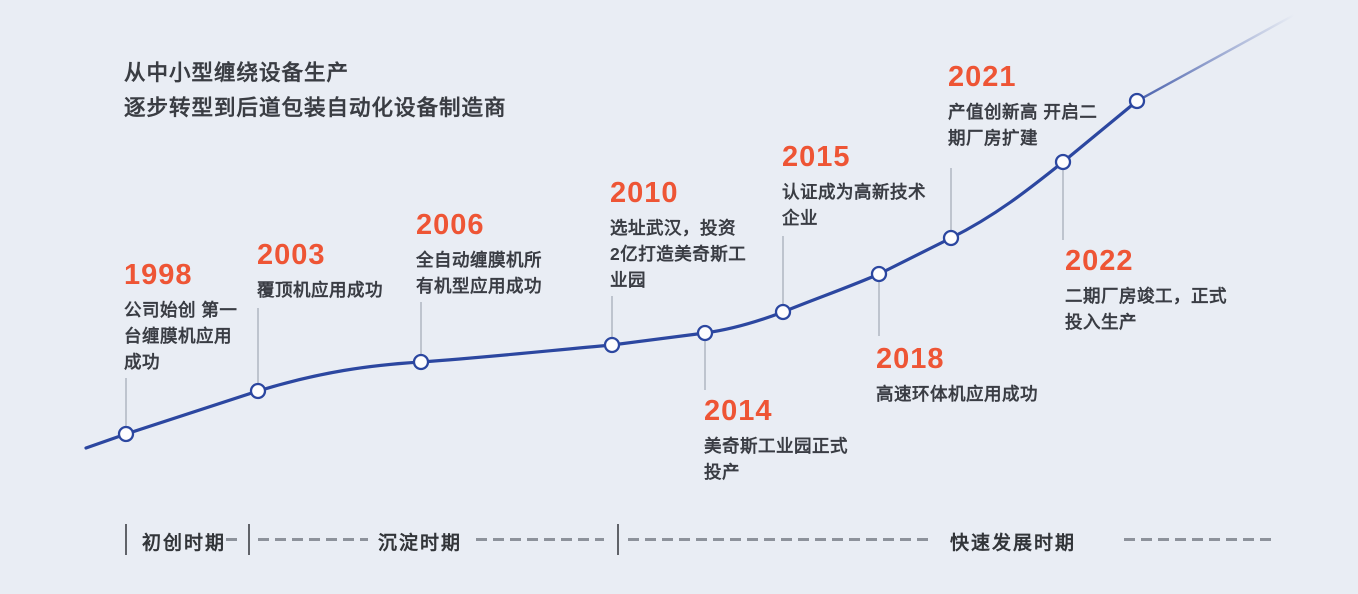  What do you see at coordinates (738, 411) in the screenshot?
I see `year-label: 2014` at bounding box center [738, 411].